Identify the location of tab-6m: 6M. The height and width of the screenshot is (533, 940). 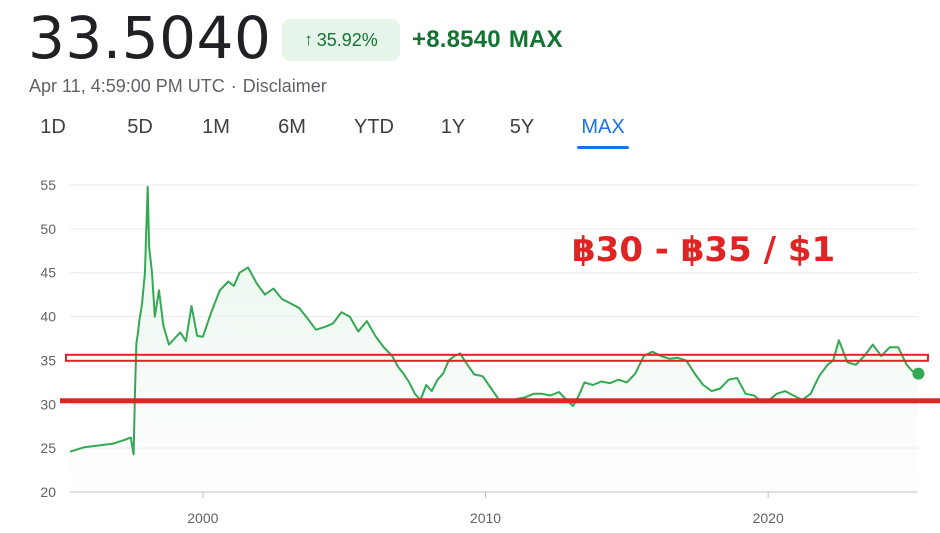
(292, 127).